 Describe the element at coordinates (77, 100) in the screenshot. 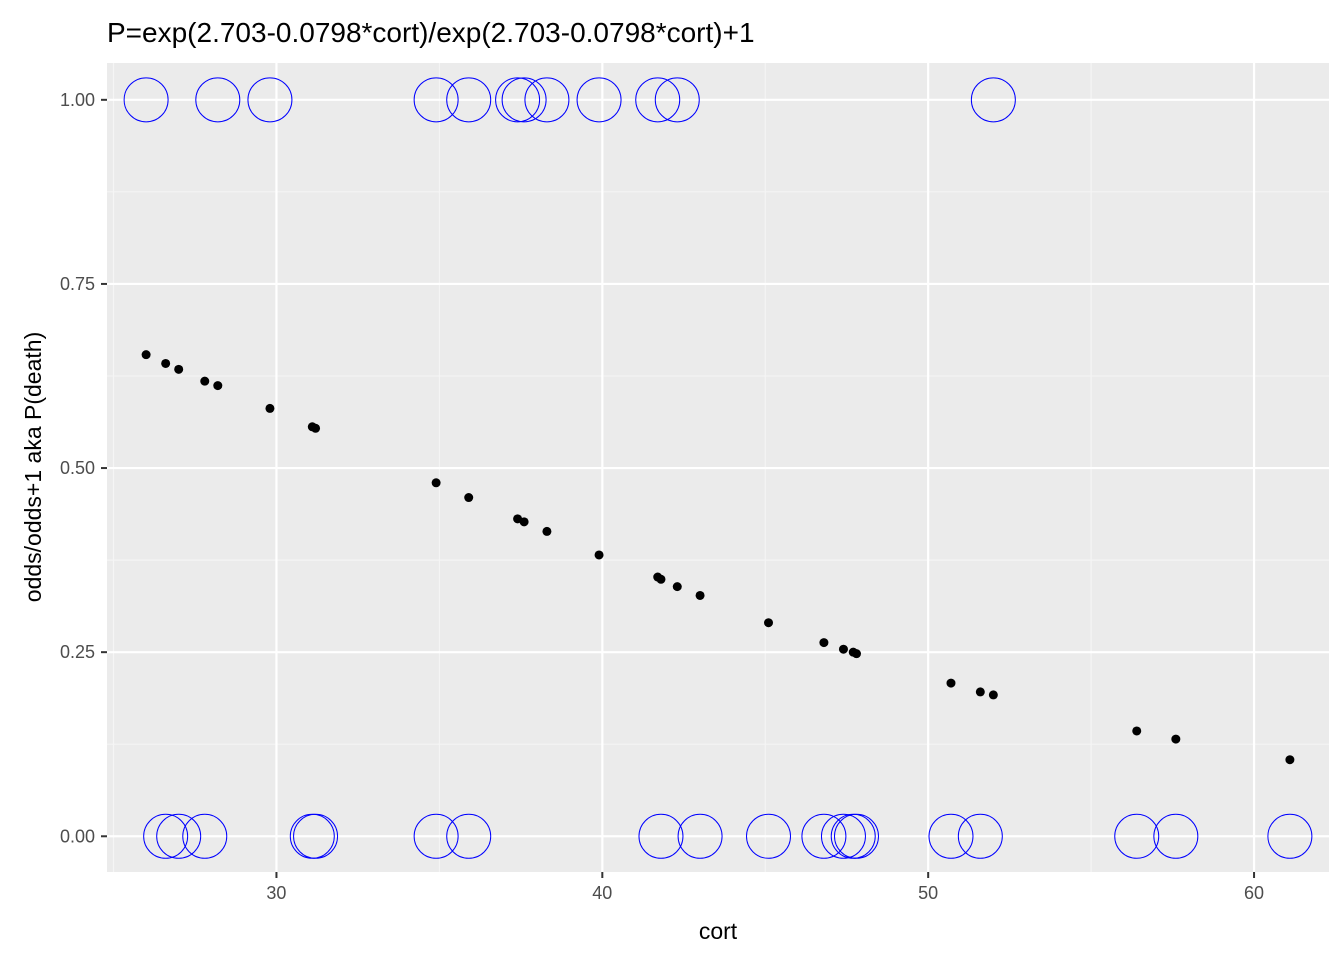

I see `y-tick-label: 1.00` at that location.